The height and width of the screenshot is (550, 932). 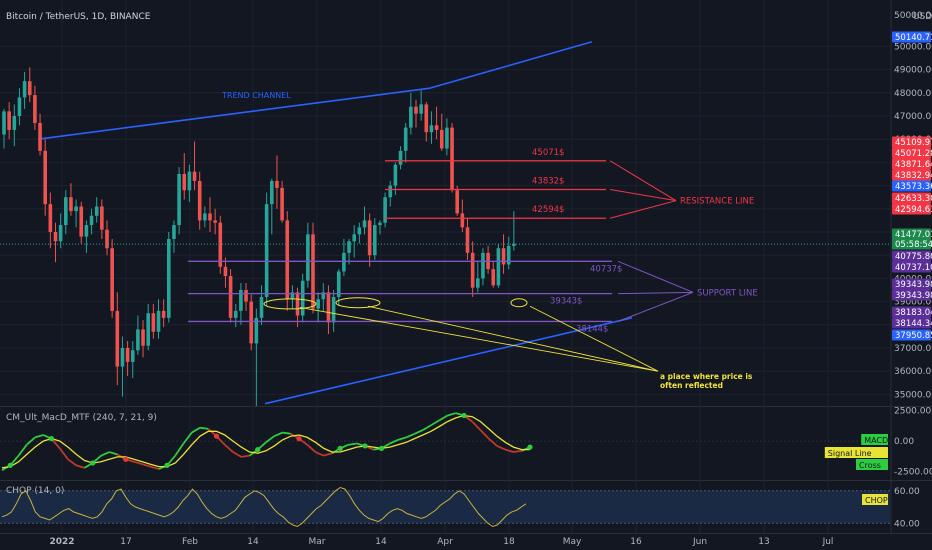 I want to click on price-badge-text: 45109.97, so click(x=913, y=143).